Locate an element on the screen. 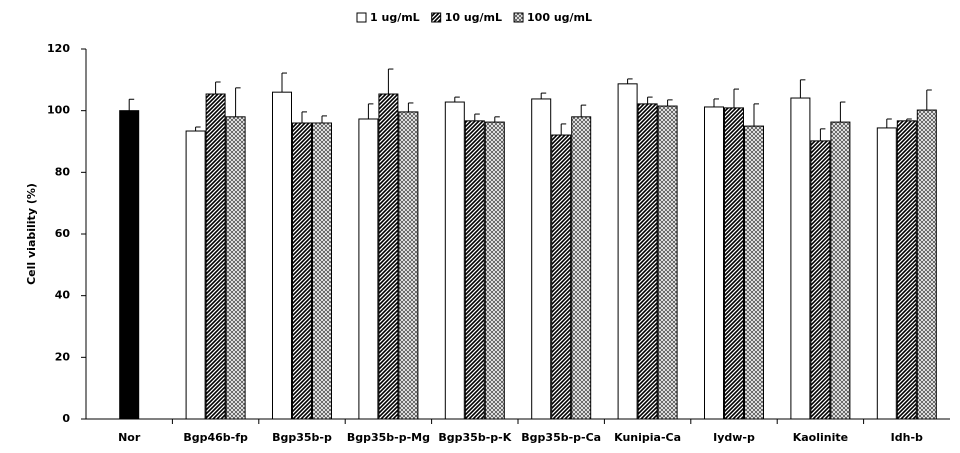  y-tick-label: 120 is located at coordinates (58, 48).